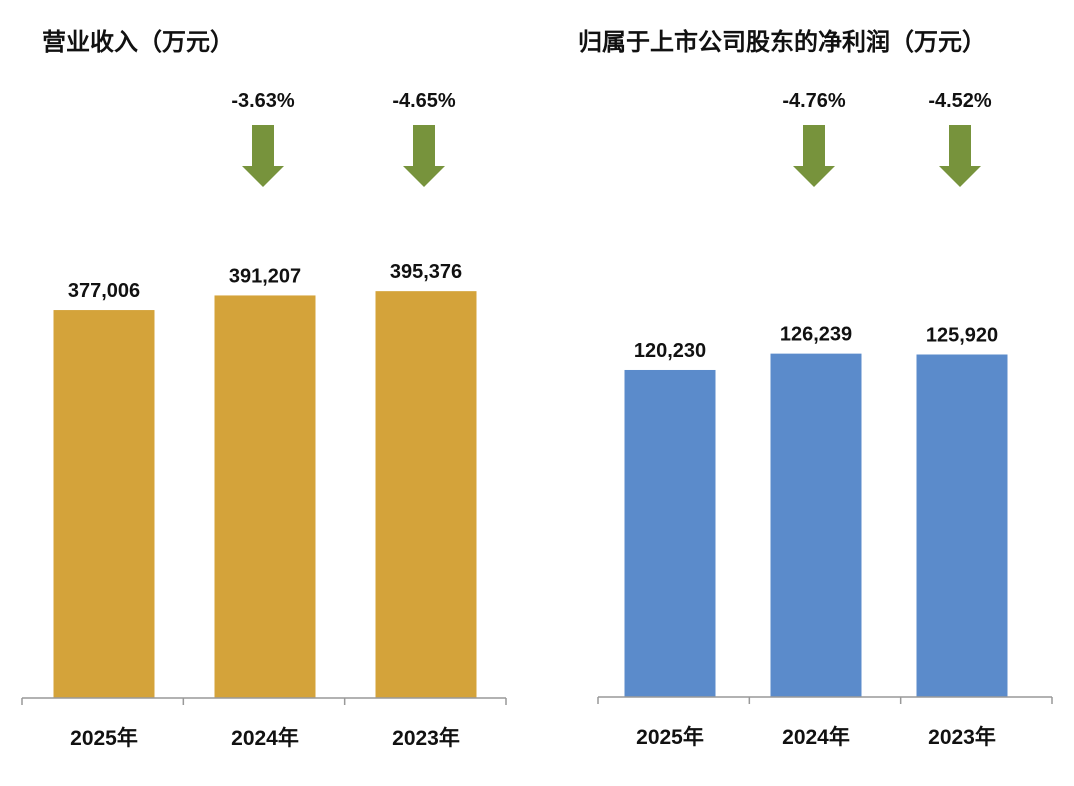 The image size is (1074, 786). What do you see at coordinates (962, 335) in the screenshot?
I see `value-label: 125,920` at bounding box center [962, 335].